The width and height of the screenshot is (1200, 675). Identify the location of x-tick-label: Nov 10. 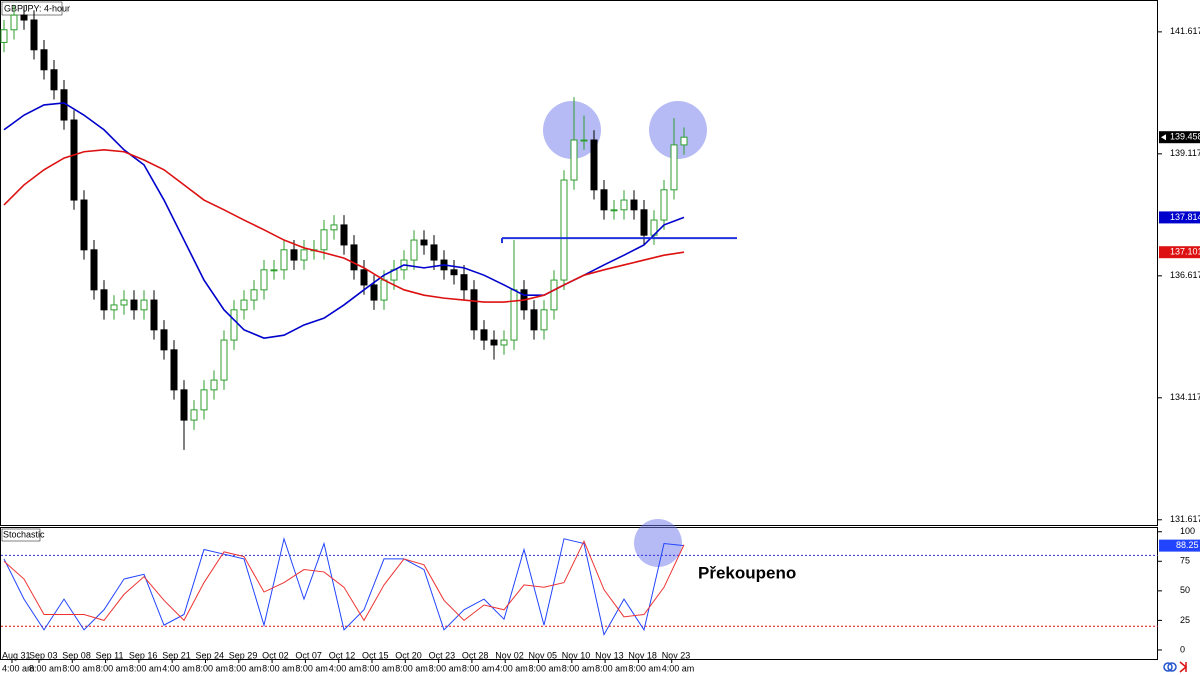
(576, 655).